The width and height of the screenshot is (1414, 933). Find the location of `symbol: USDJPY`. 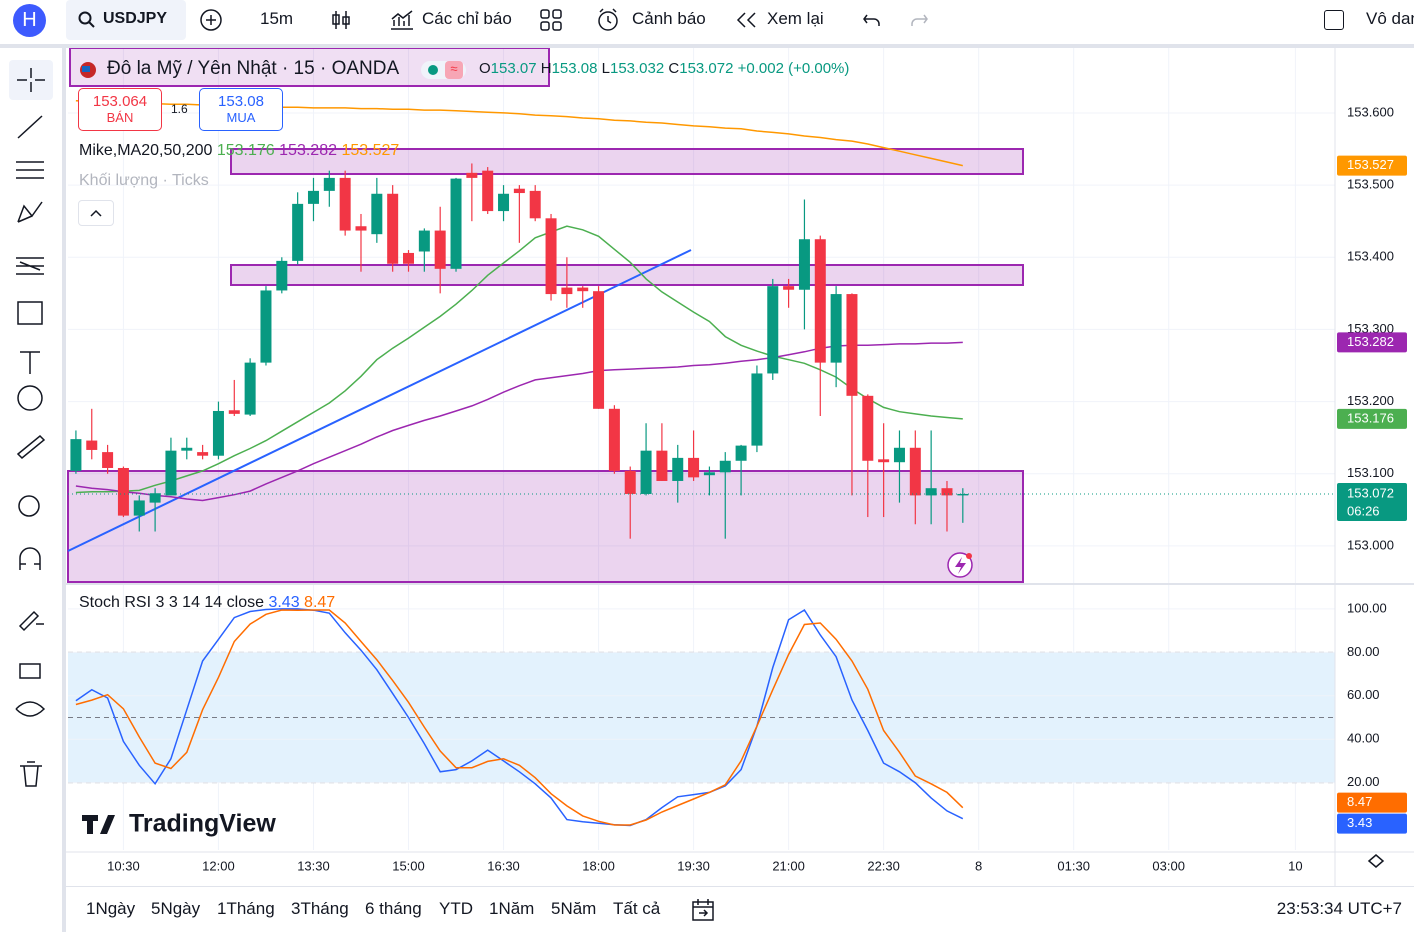

symbol: USDJPY is located at coordinates (135, 18).